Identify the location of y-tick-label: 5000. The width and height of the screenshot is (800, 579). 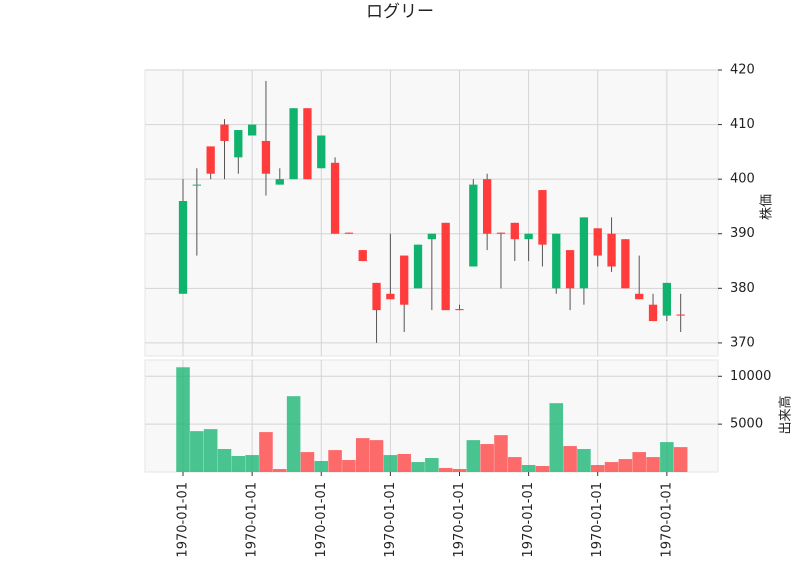
(746, 424).